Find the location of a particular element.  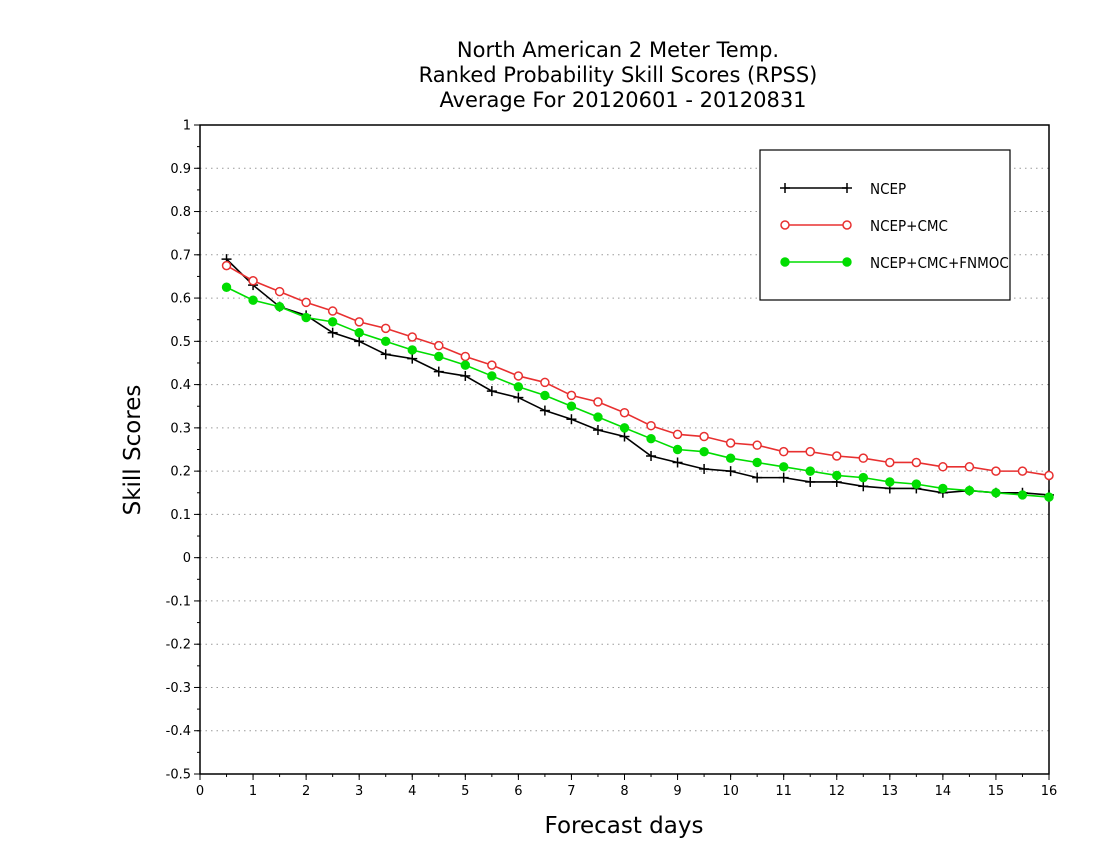

x-tick-label: 6 is located at coordinates (518, 791).